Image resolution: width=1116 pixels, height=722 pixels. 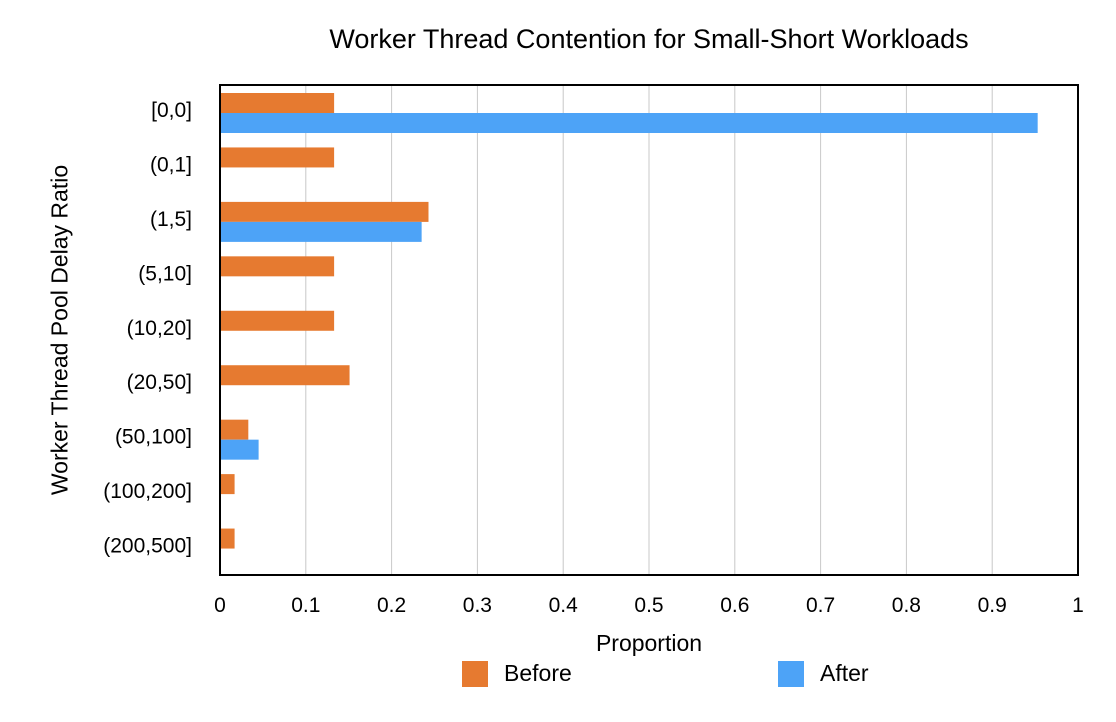 I want to click on x-tick-label: 0.9, so click(x=992, y=605).